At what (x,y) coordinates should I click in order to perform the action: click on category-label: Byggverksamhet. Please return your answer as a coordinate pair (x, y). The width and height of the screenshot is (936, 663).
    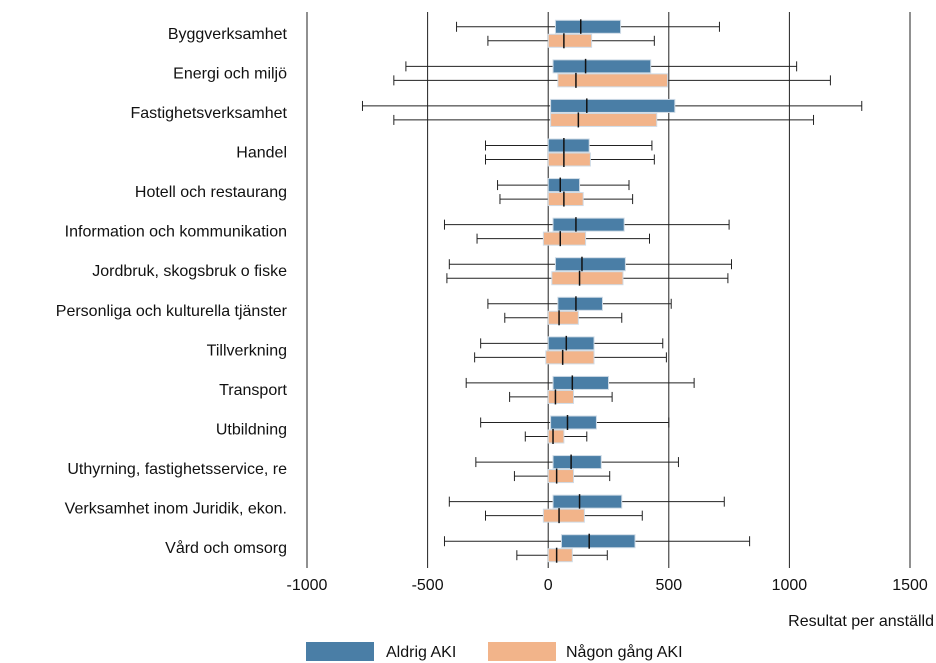
    Looking at the image, I should click on (228, 34).